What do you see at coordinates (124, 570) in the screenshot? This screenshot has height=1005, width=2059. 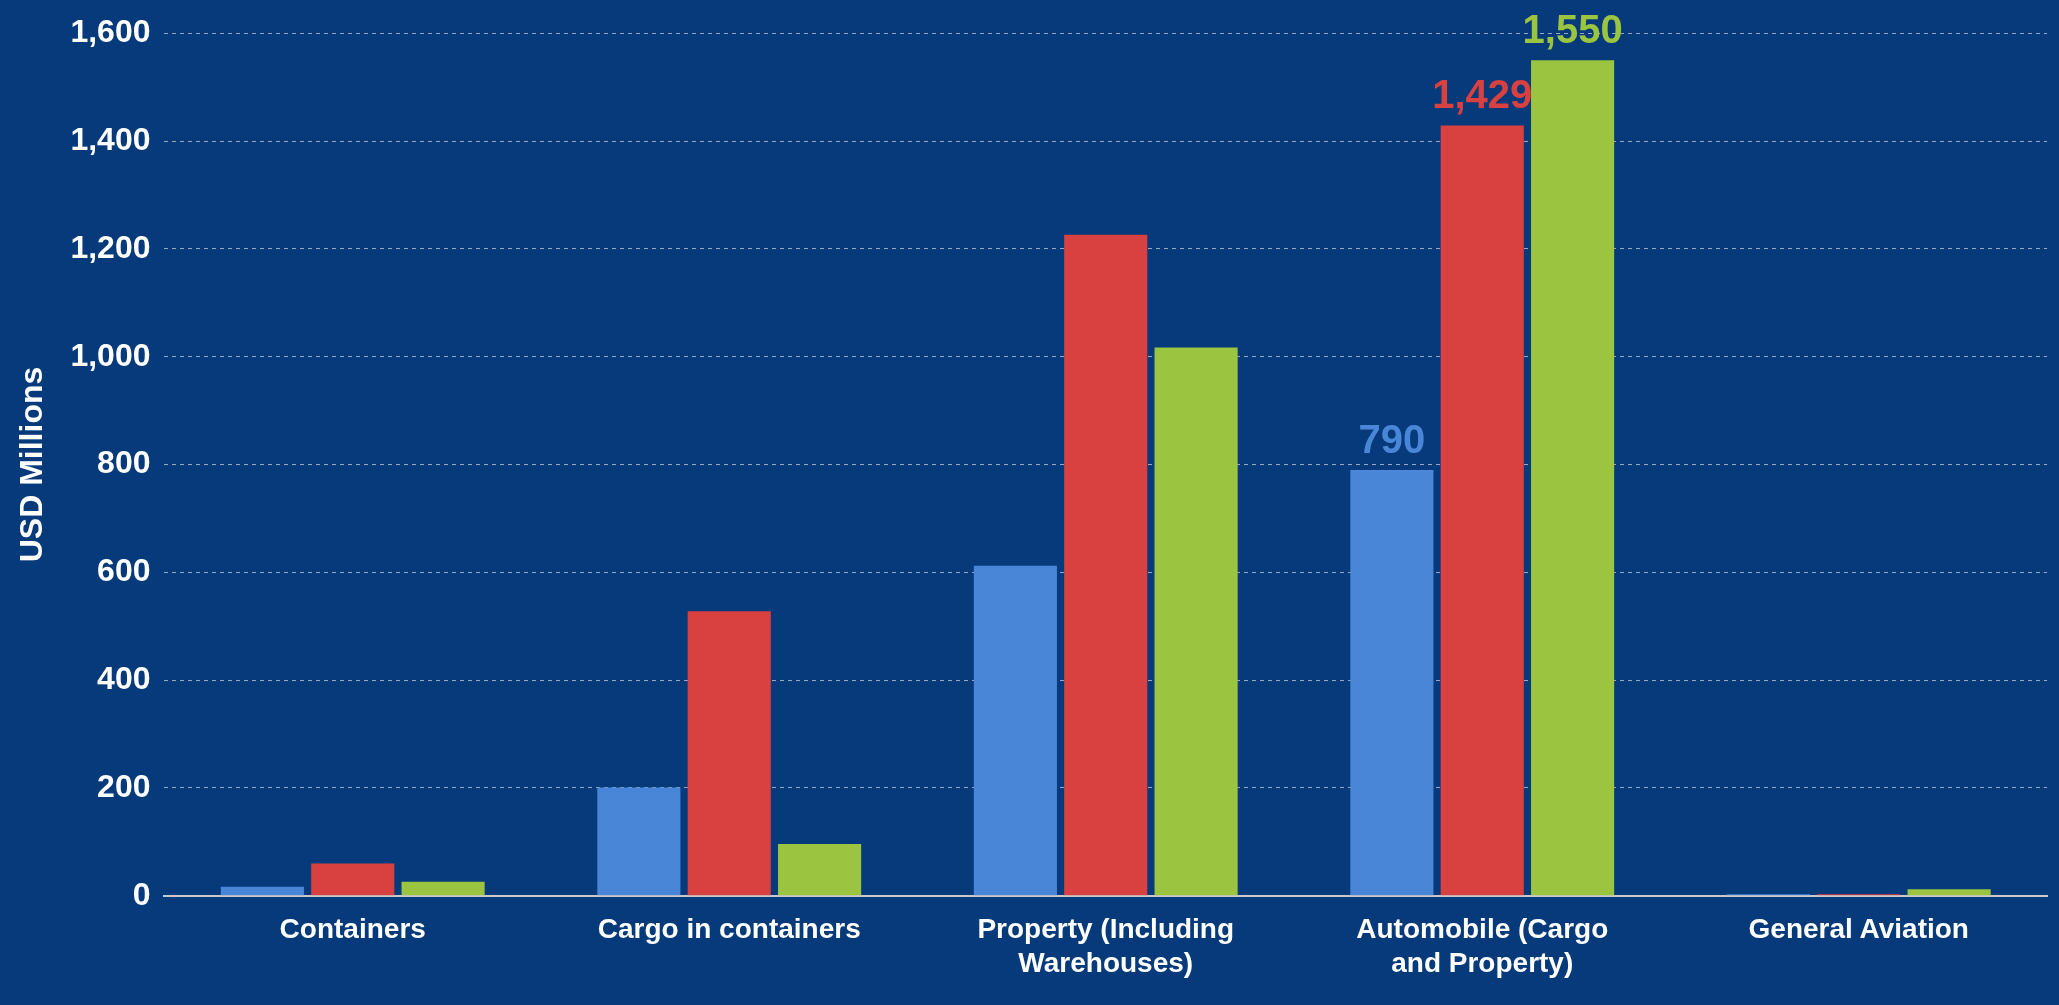 I see `y-tick-label: 600` at bounding box center [124, 570].